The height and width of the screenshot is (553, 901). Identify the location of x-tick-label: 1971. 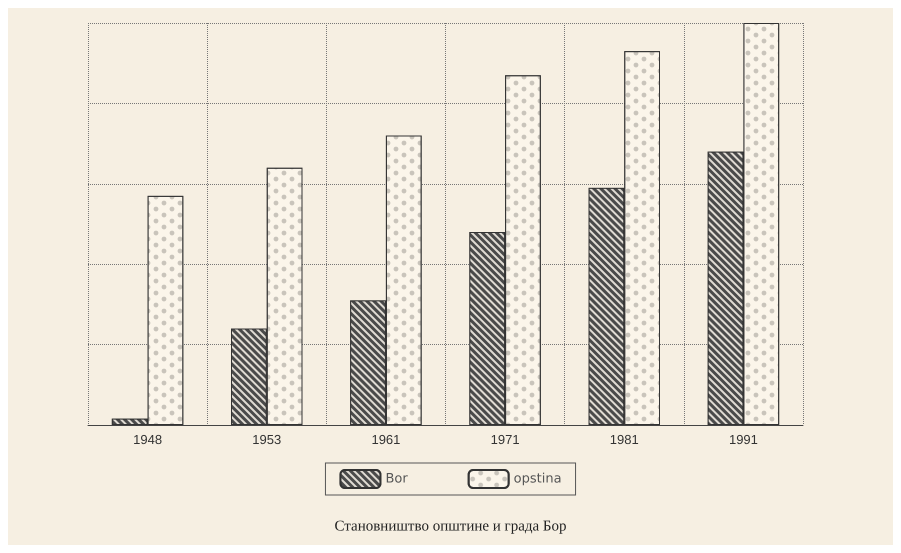
(505, 439).